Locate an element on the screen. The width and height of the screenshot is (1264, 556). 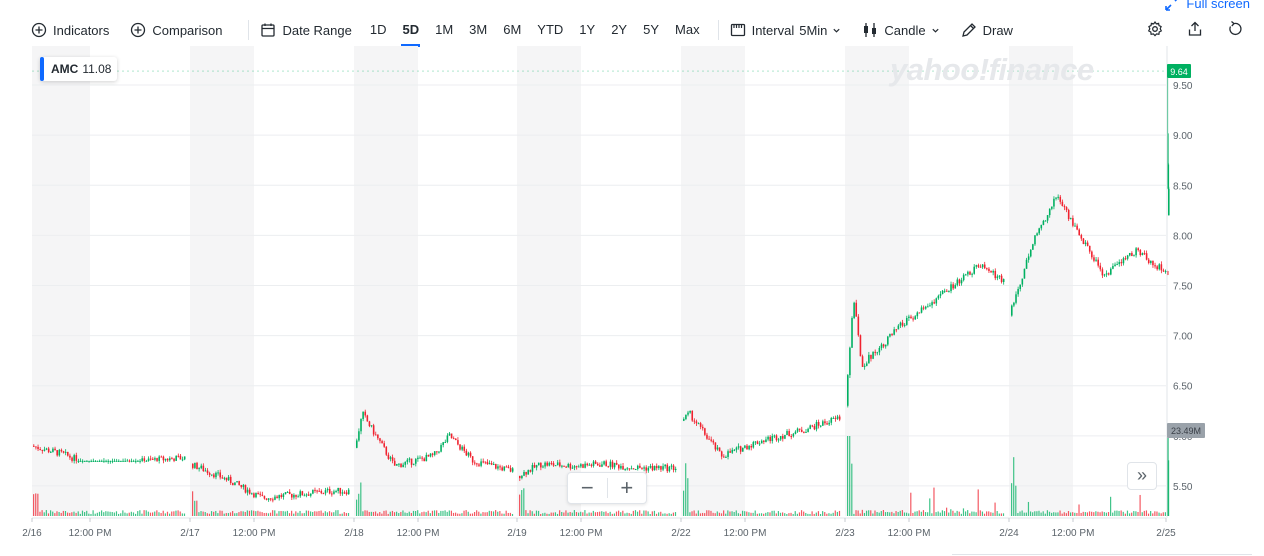
zoom-out-button: − is located at coordinates (587, 487).